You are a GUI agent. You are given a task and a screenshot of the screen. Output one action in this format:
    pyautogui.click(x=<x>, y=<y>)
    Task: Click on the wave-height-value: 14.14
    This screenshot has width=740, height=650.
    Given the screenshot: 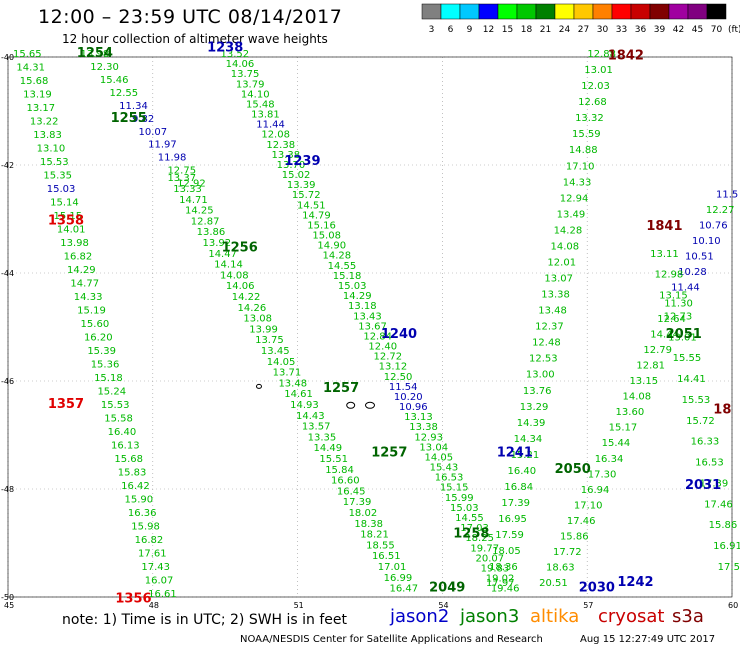 What is the action you would take?
    pyautogui.click(x=228, y=265)
    